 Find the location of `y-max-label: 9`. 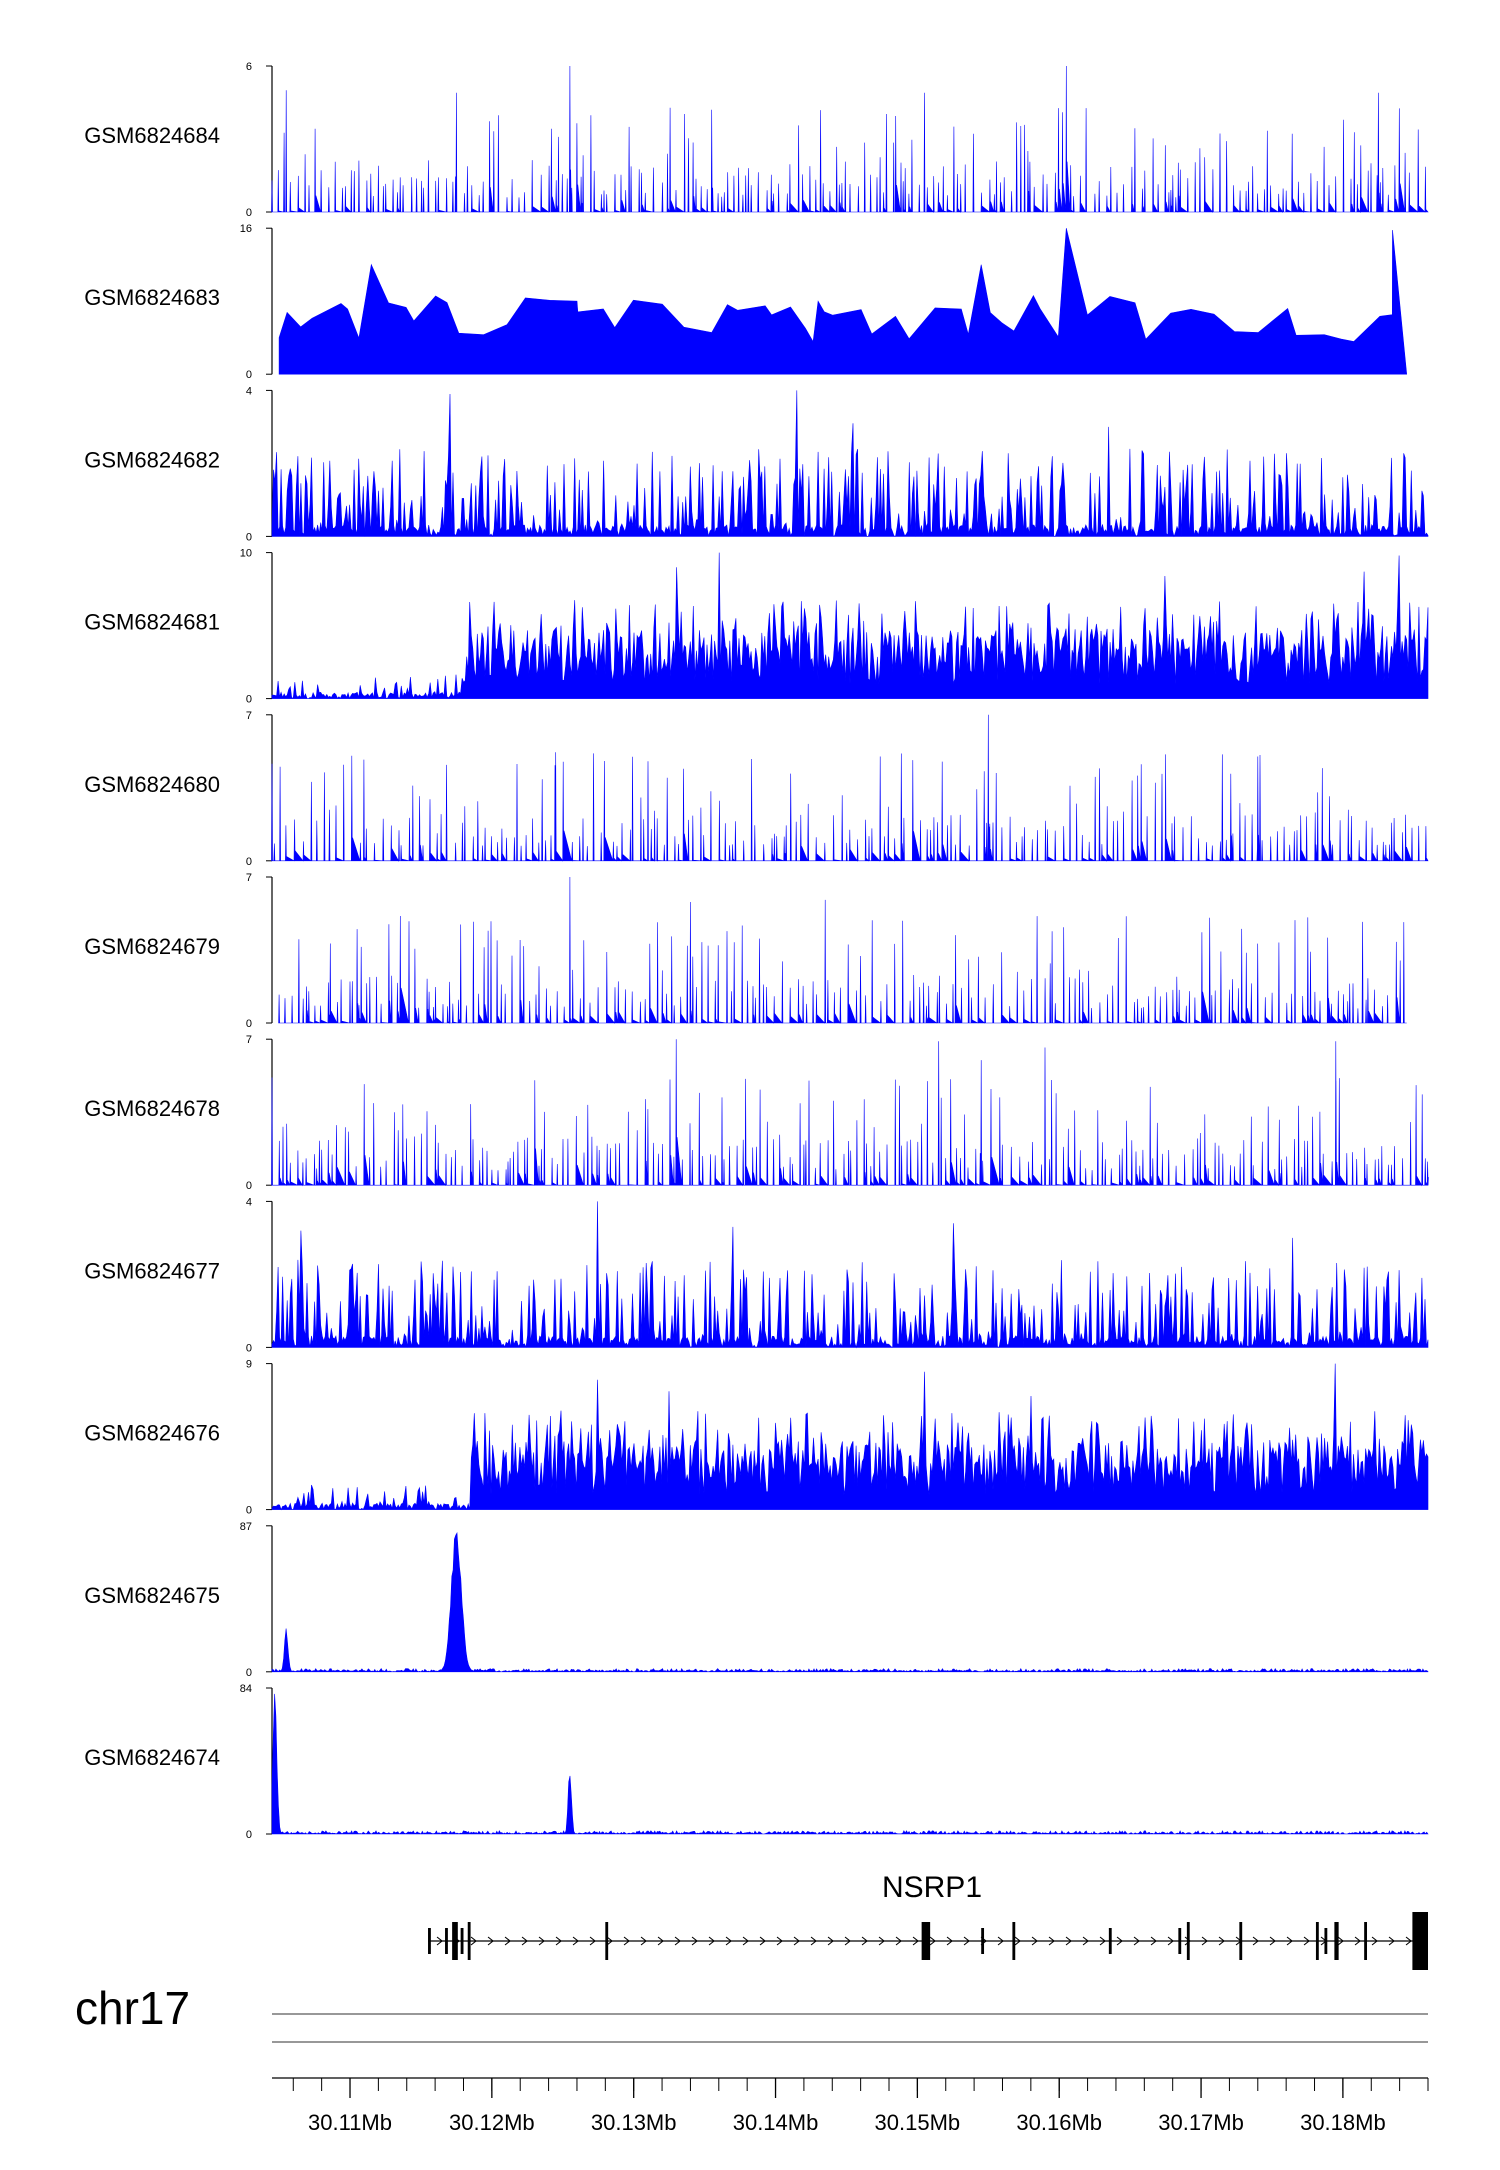

y-max-label: 9 is located at coordinates (249, 1365).